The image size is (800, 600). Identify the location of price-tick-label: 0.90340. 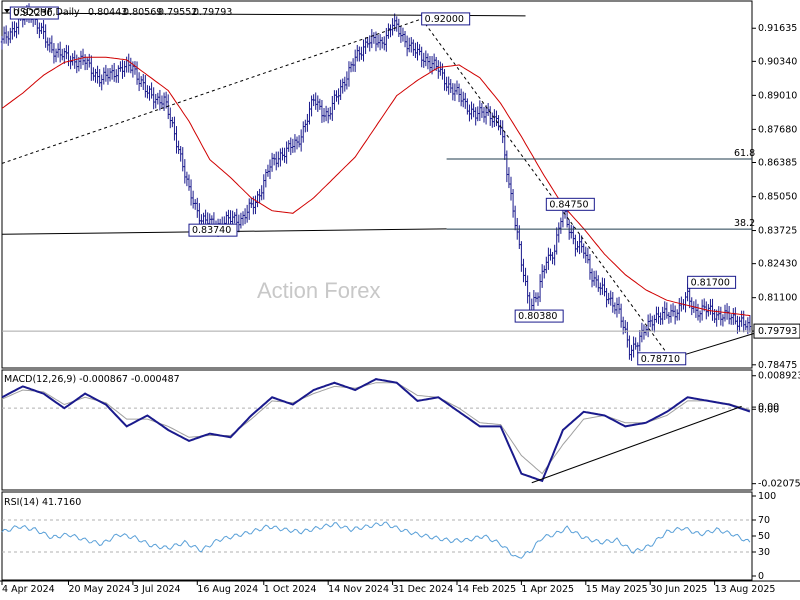
(777, 61).